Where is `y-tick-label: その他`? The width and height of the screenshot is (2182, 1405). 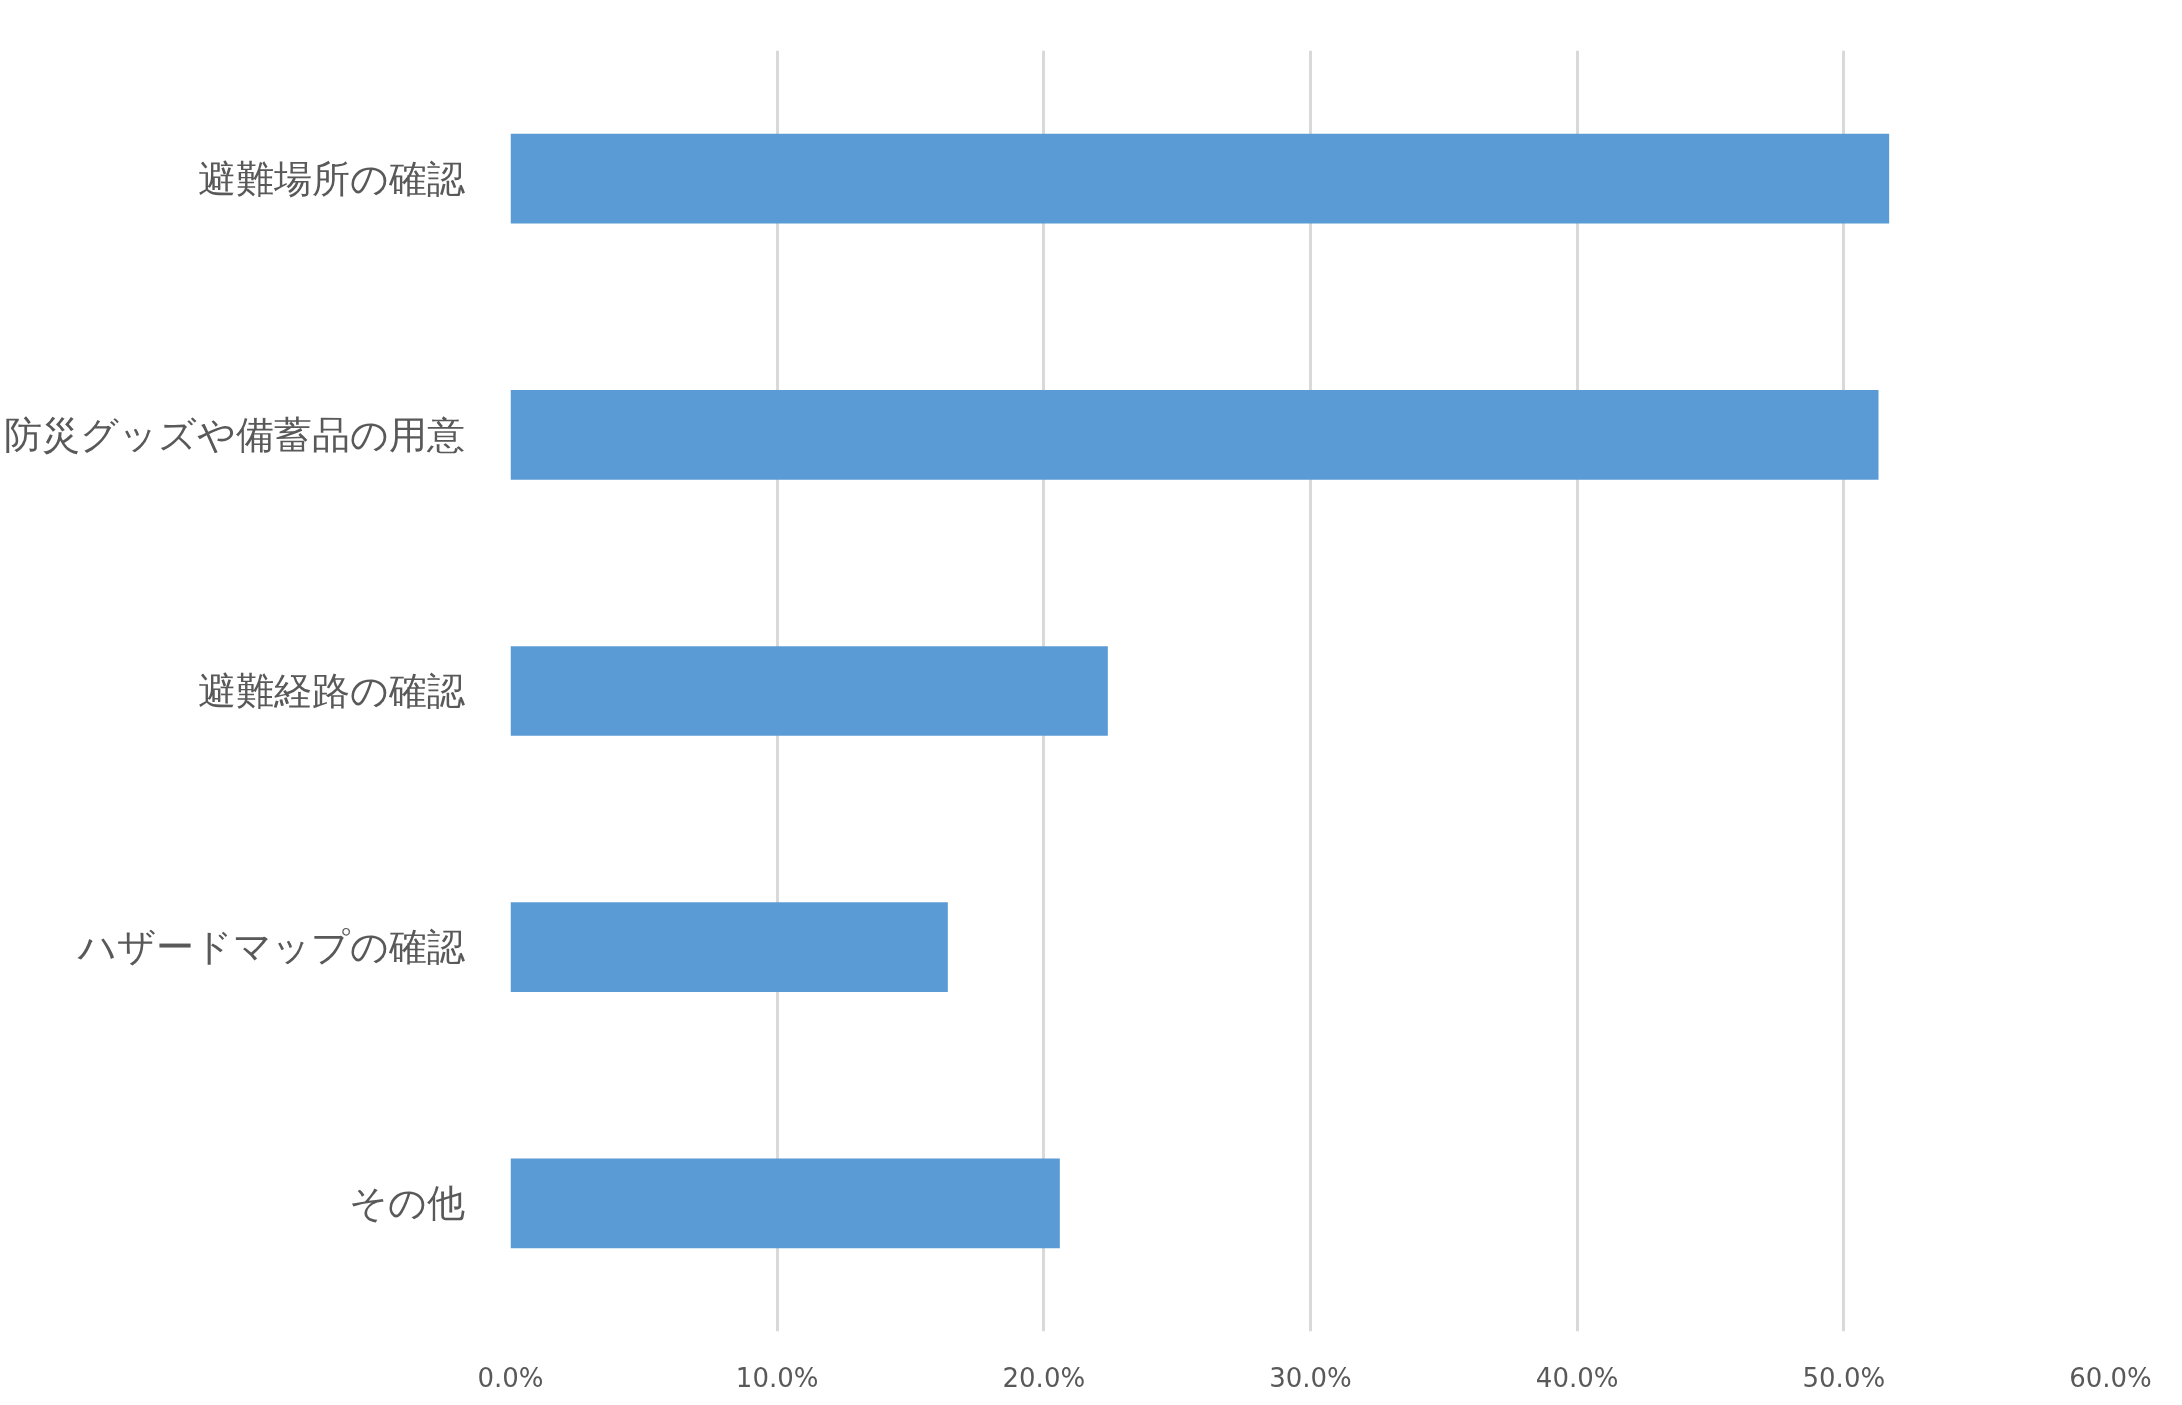
y-tick-label: その他 is located at coordinates (406, 1203).